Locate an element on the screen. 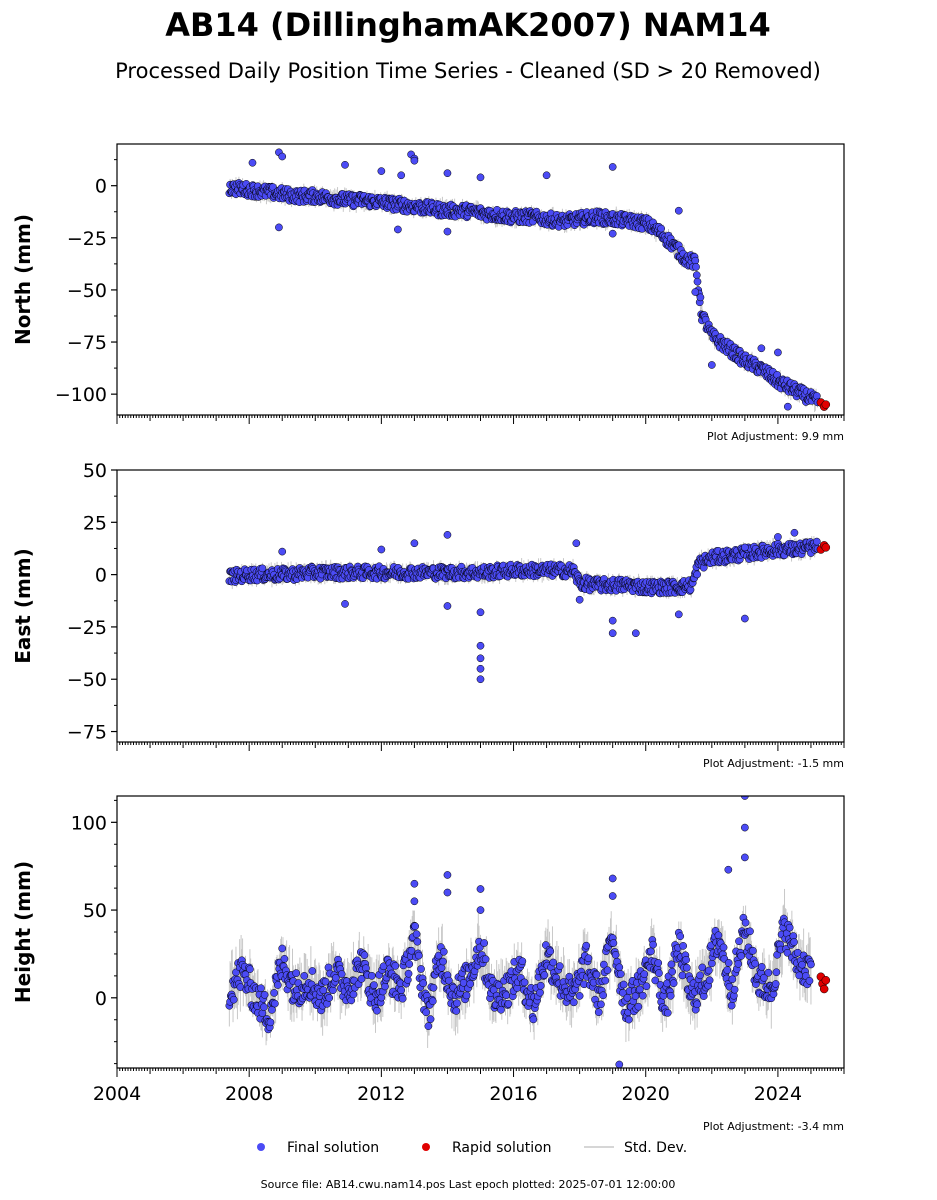 The height and width of the screenshot is (1200, 937). plot-adjustment-label: Plot Adjustment: -1.5 mm is located at coordinates (773, 763).